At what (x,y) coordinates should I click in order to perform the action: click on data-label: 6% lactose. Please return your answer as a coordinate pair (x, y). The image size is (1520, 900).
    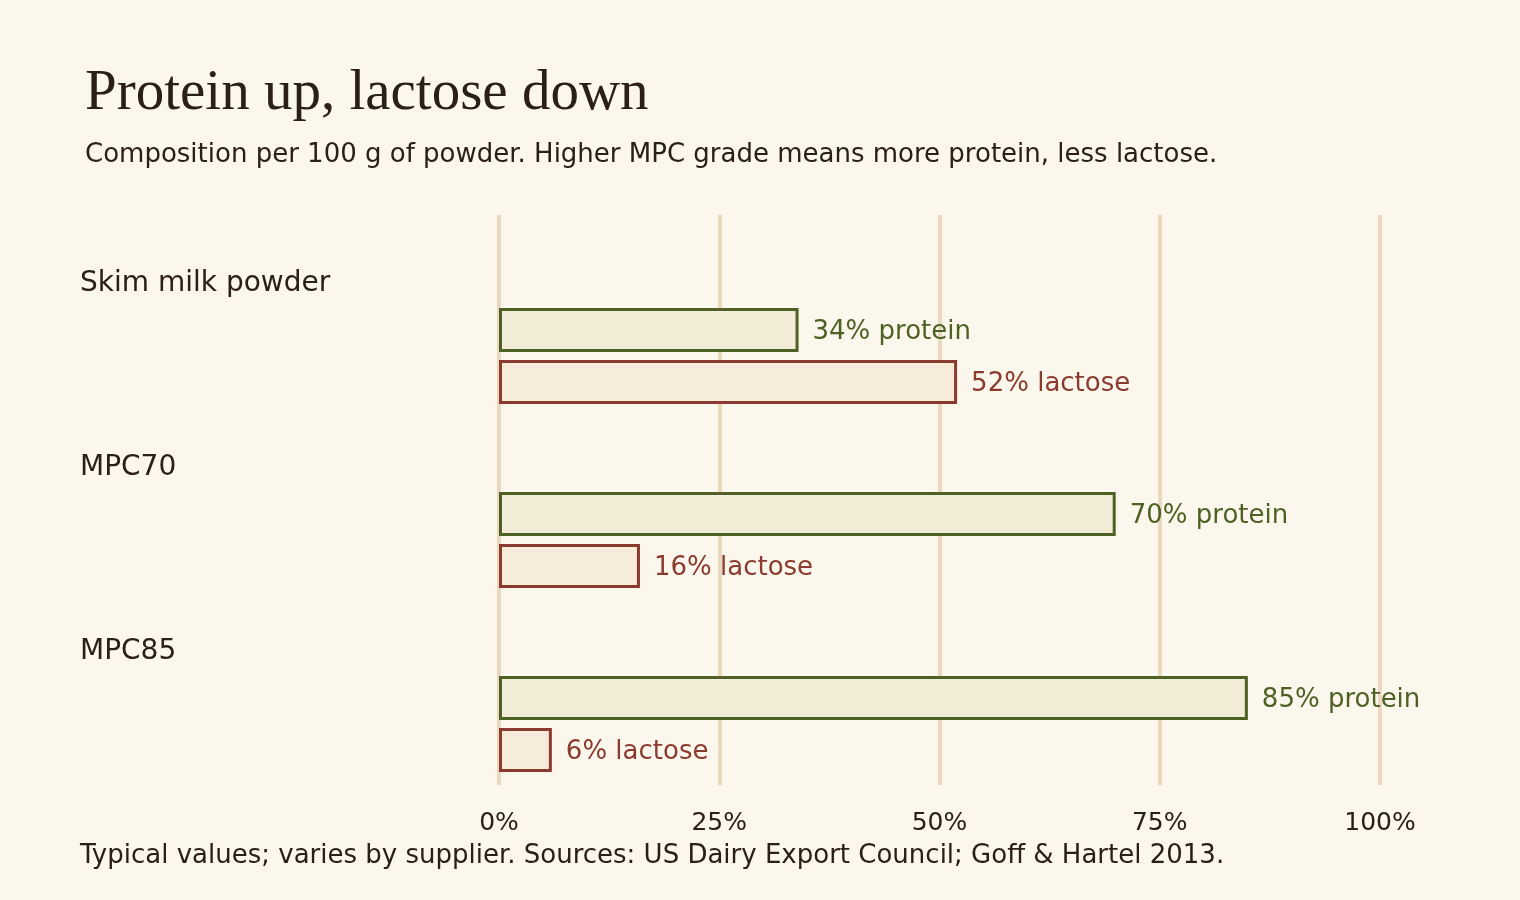
    Looking at the image, I should click on (637, 749).